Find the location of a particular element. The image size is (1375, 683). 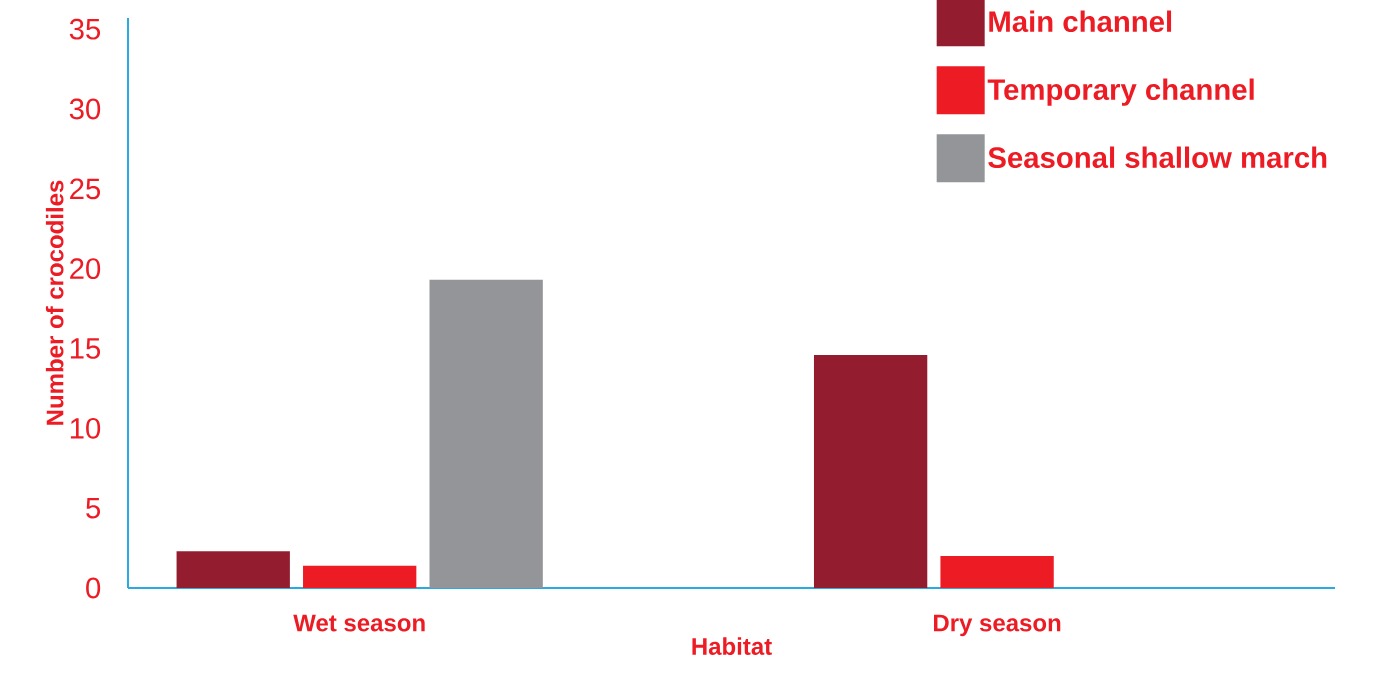

y-tick-label: 10 is located at coordinates (85, 428).